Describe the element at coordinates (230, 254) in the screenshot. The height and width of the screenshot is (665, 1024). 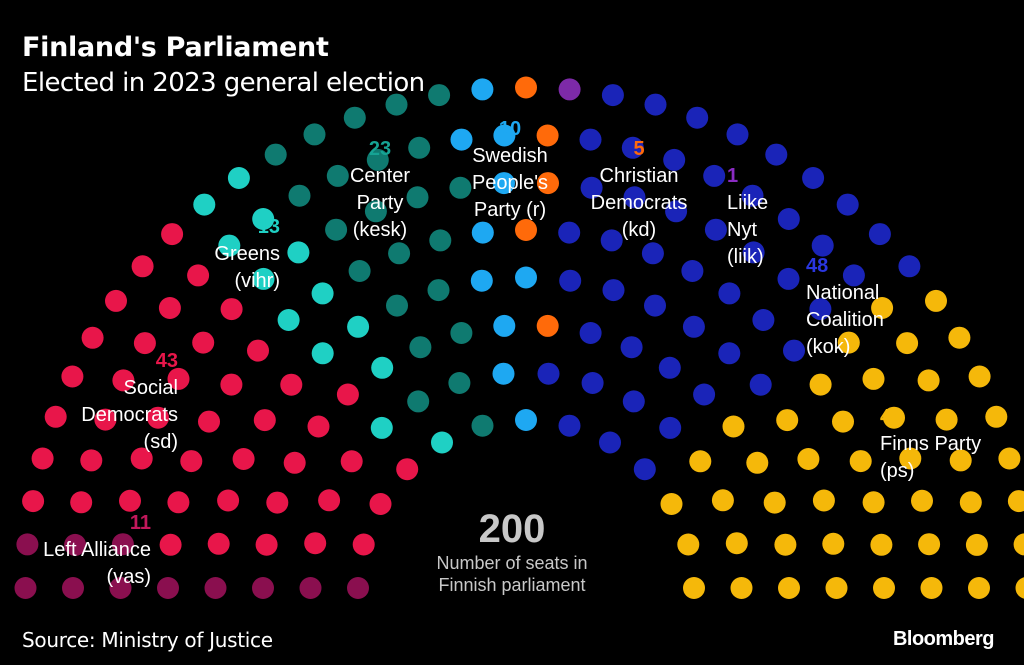
I see `label-vihr: 13 Greens (vihr)` at that location.